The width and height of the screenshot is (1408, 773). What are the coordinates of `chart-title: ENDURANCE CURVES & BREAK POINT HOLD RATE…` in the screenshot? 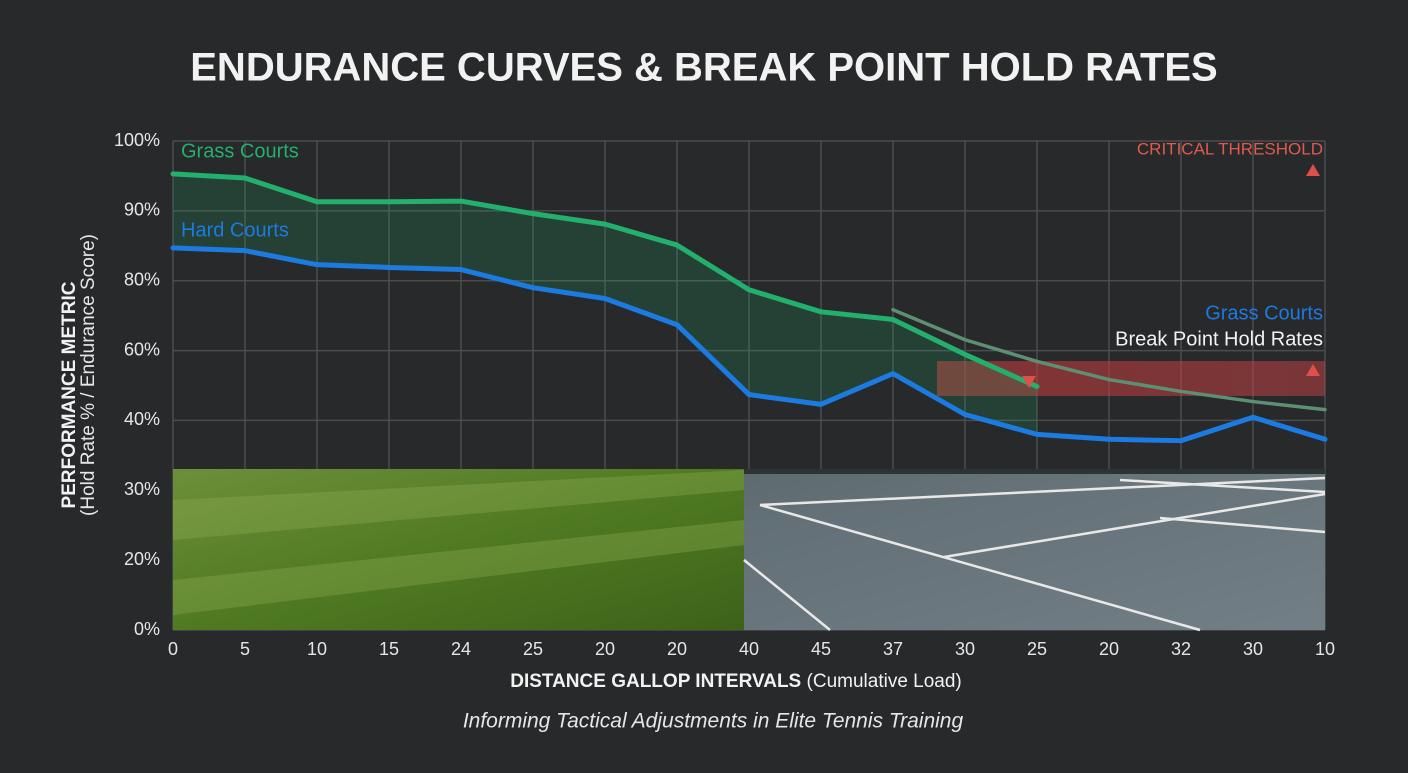 It's located at (703, 68).